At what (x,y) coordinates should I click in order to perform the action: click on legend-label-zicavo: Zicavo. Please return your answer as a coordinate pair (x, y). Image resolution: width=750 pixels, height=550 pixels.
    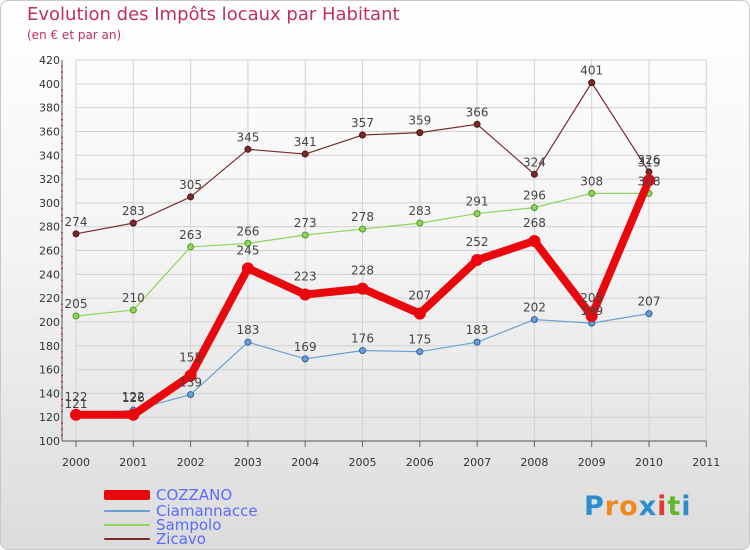
    Looking at the image, I should click on (181, 539).